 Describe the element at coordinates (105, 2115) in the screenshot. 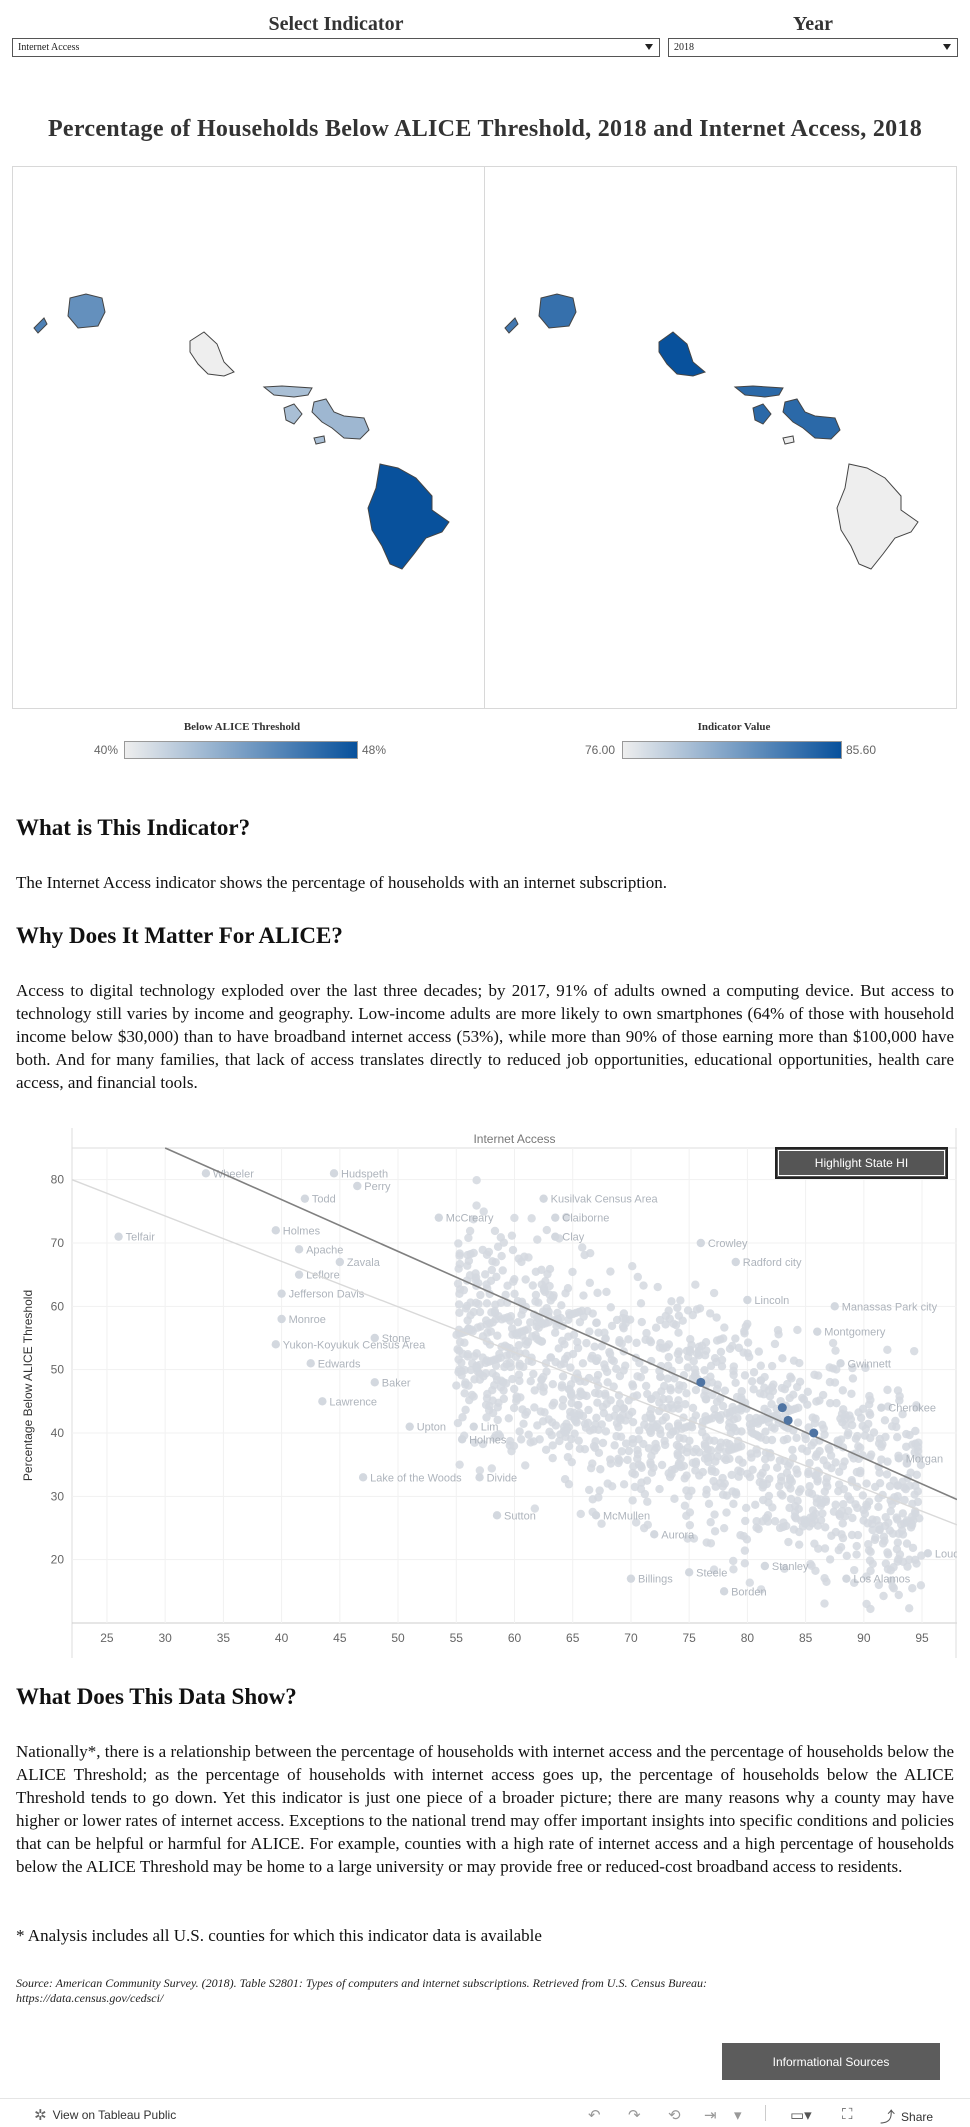

I see `view-on-tableau-link: ✲ View on Tableau Public` at that location.